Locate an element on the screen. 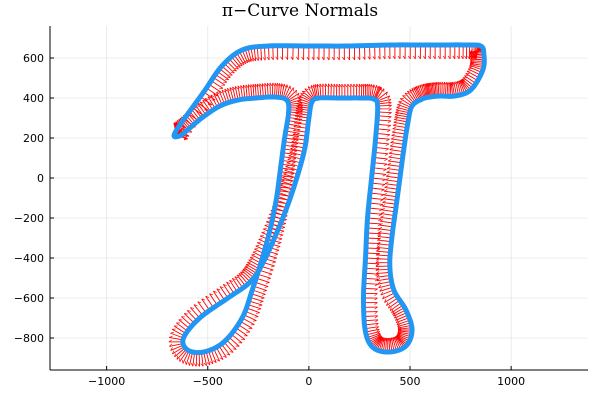  x-tick-label: 0 is located at coordinates (308, 381).